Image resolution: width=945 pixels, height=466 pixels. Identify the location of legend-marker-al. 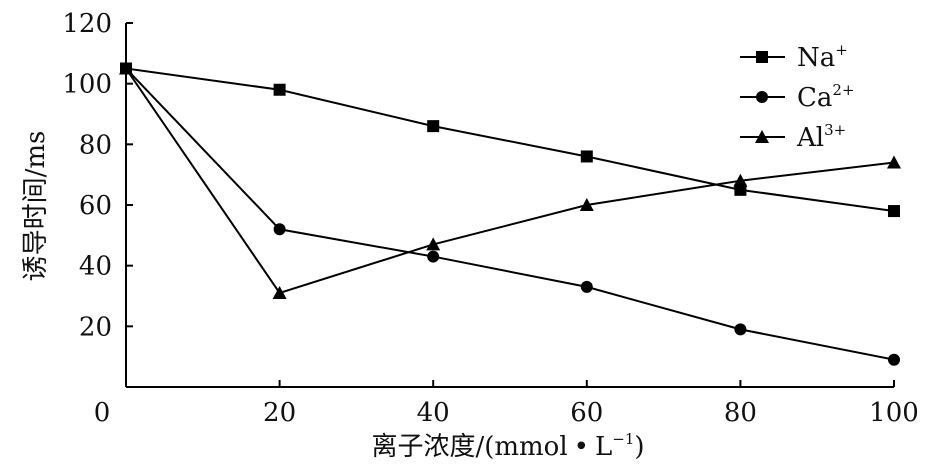
(762, 136).